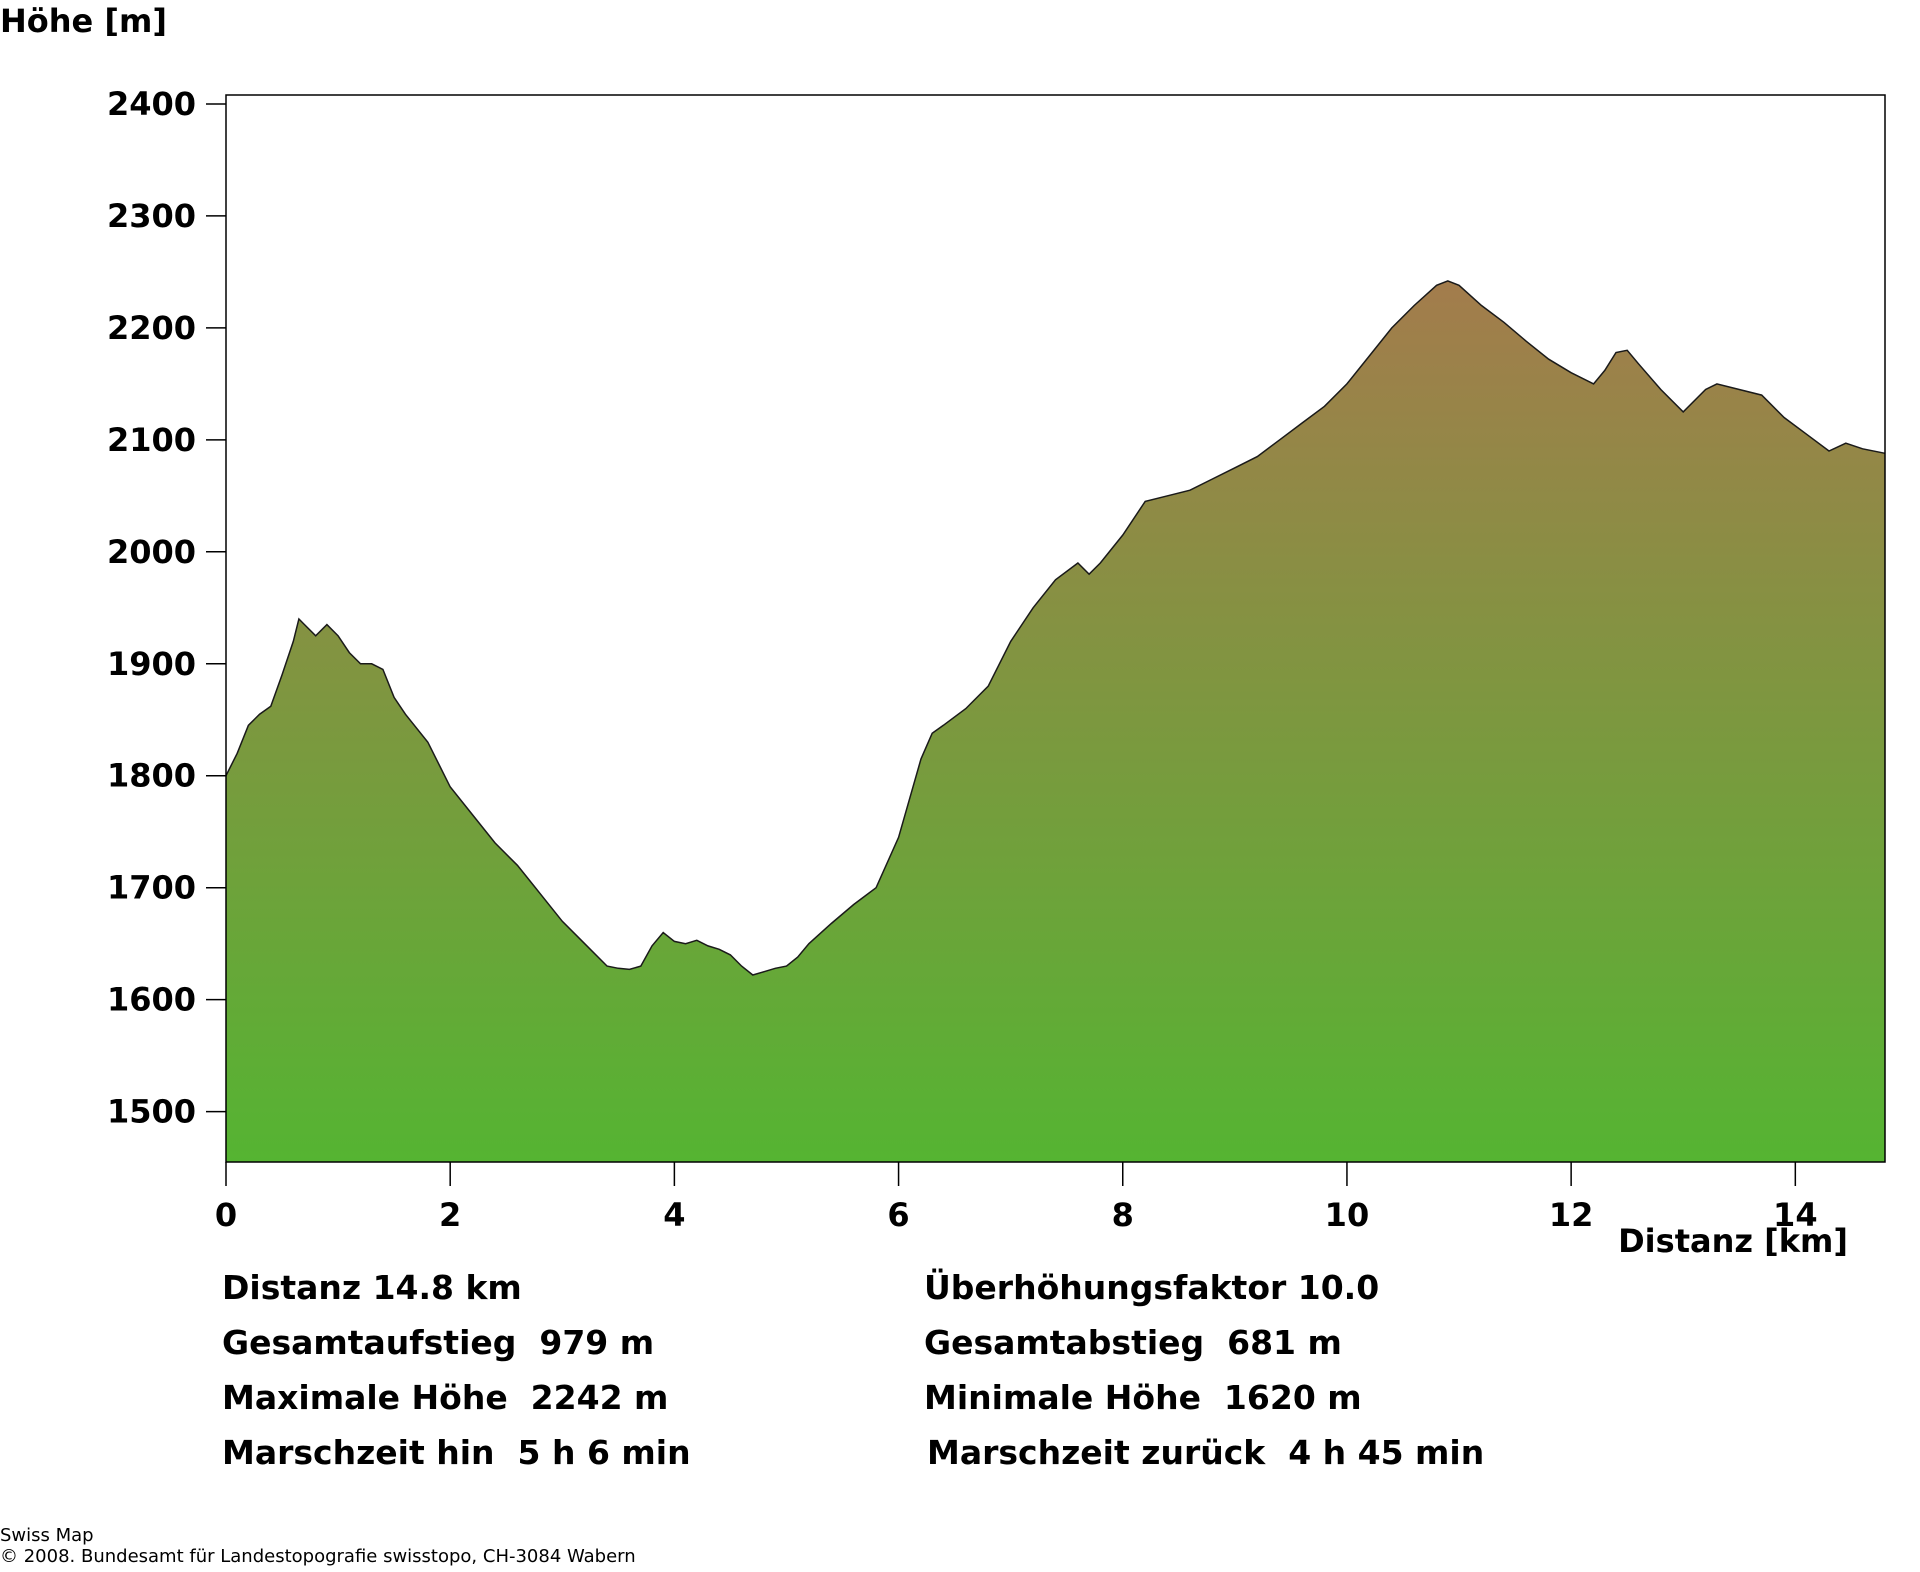 The width and height of the screenshot is (1920, 1572). Describe the element at coordinates (151, 776) in the screenshot. I see `y-tick-label: 1800` at that location.